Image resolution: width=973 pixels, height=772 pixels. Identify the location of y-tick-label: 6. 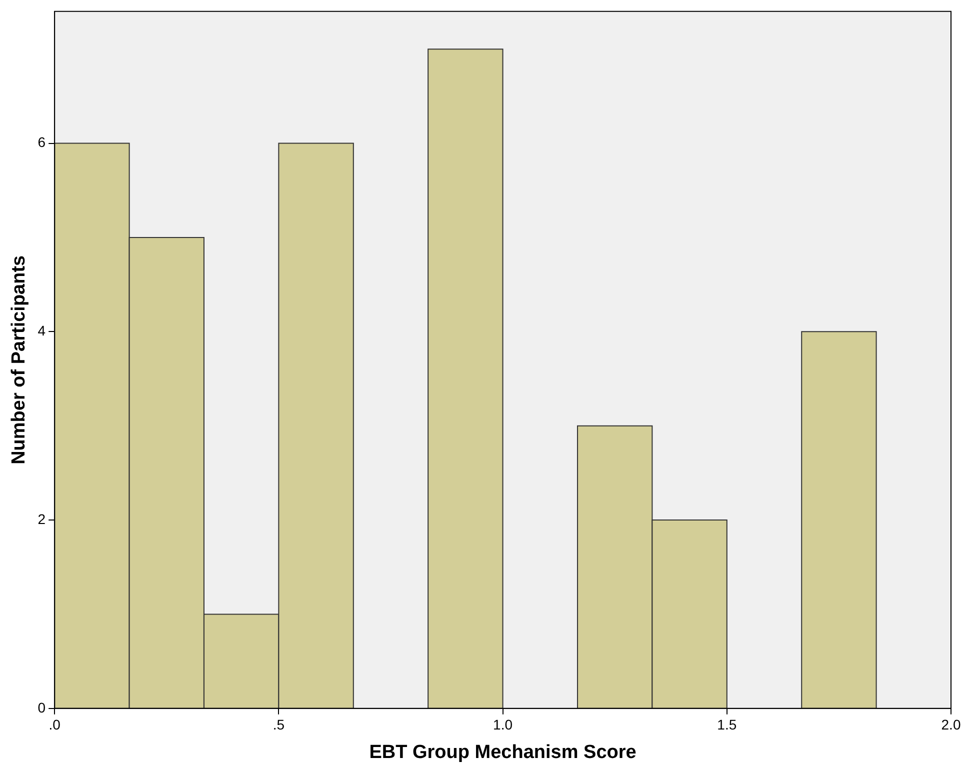
(42, 142).